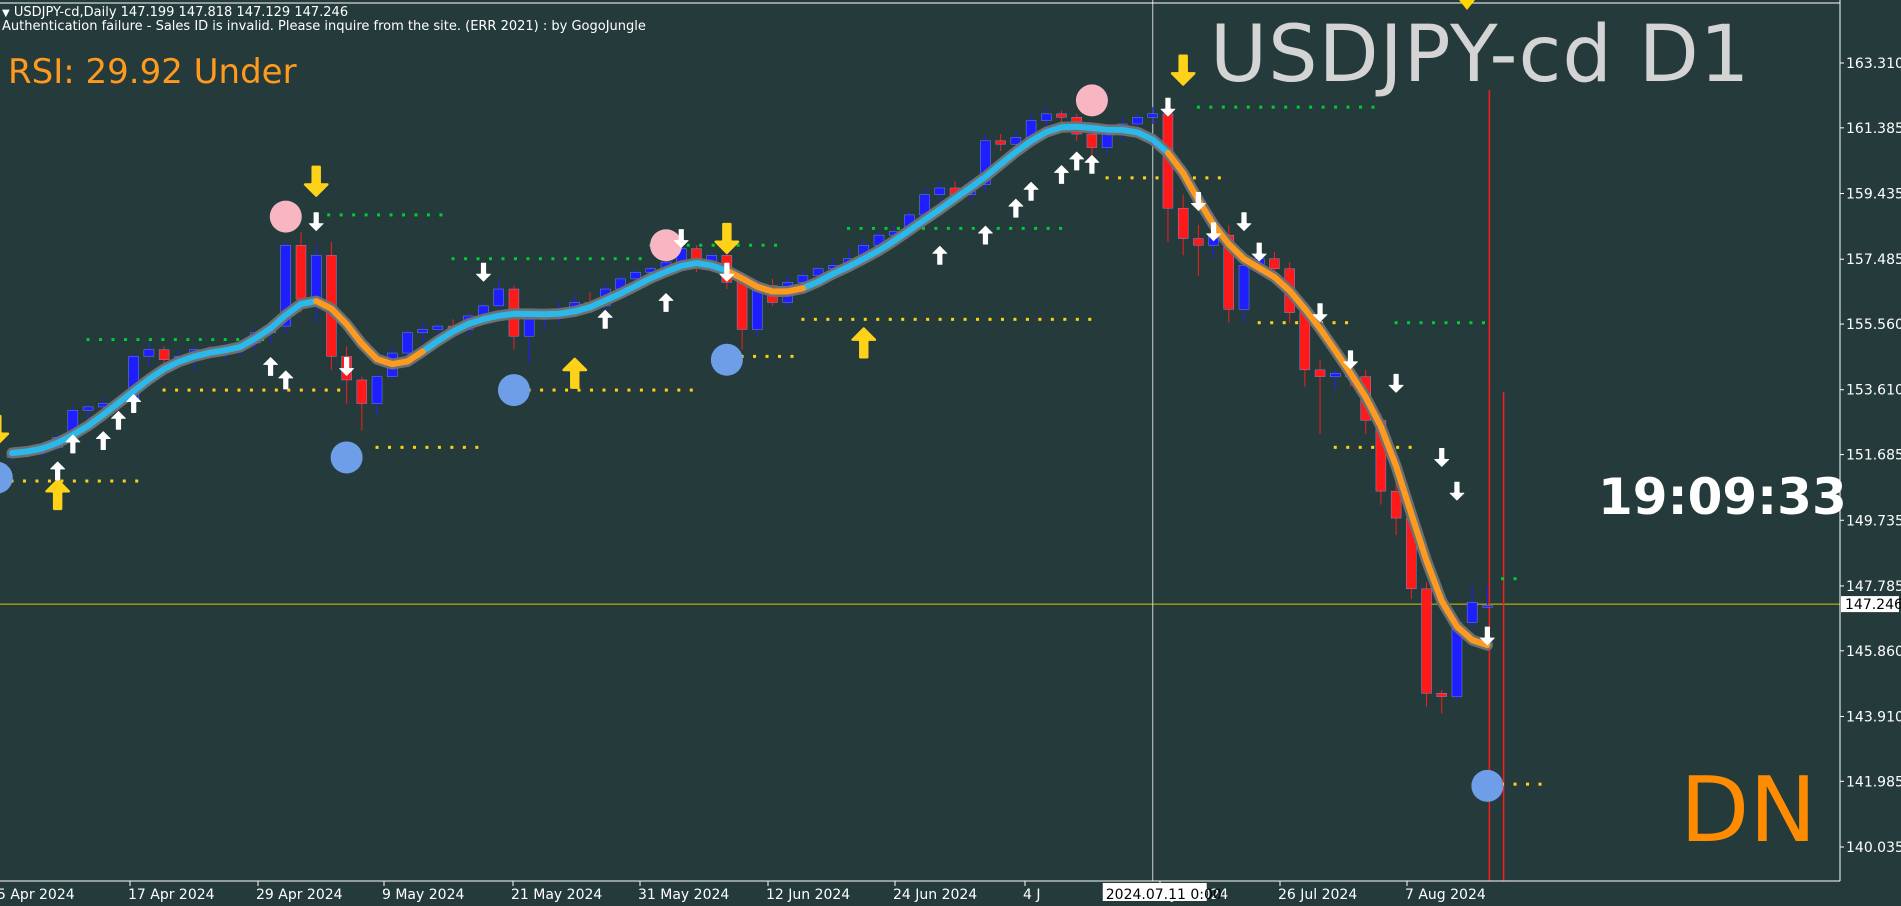 The height and width of the screenshot is (906, 1901). Describe the element at coordinates (764, 281) in the screenshot. I see `ma-line-down` at that location.